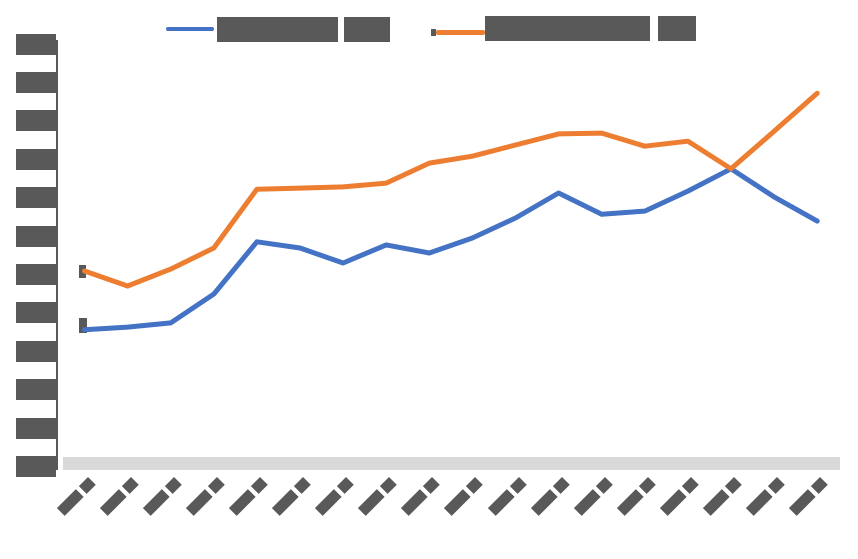  Describe the element at coordinates (303, 29) in the screenshot. I see `legend-label-redacted-blue` at that location.